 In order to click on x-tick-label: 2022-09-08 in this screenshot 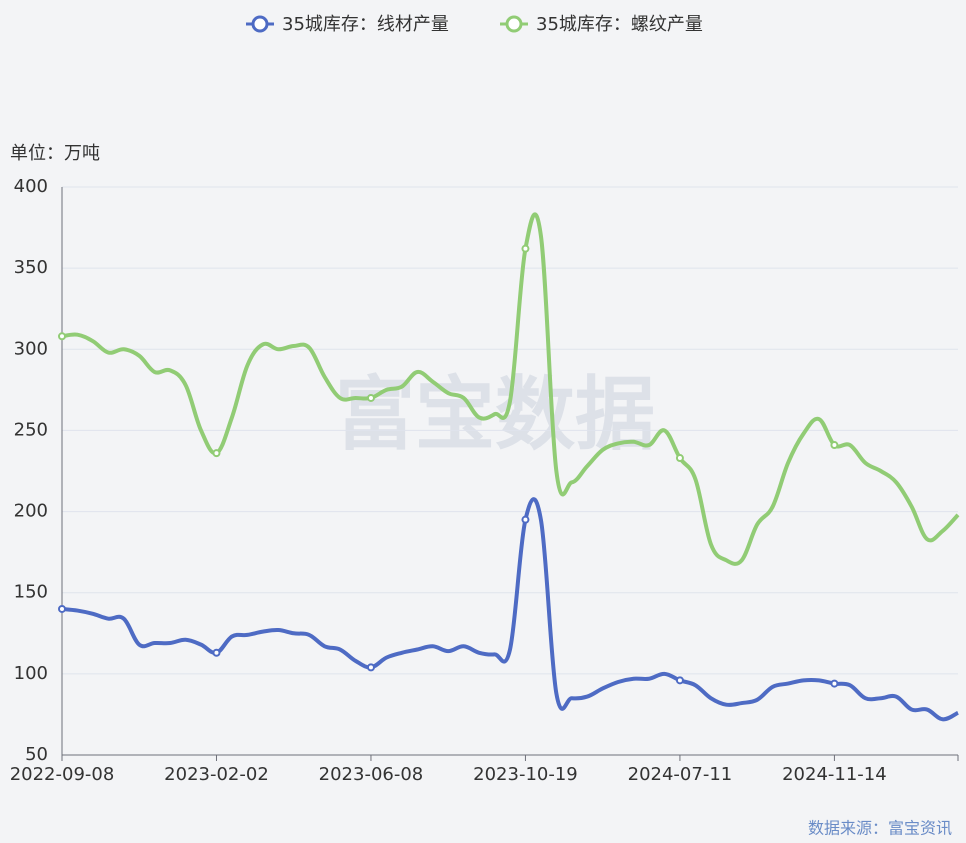, I will do `click(62, 774)`.